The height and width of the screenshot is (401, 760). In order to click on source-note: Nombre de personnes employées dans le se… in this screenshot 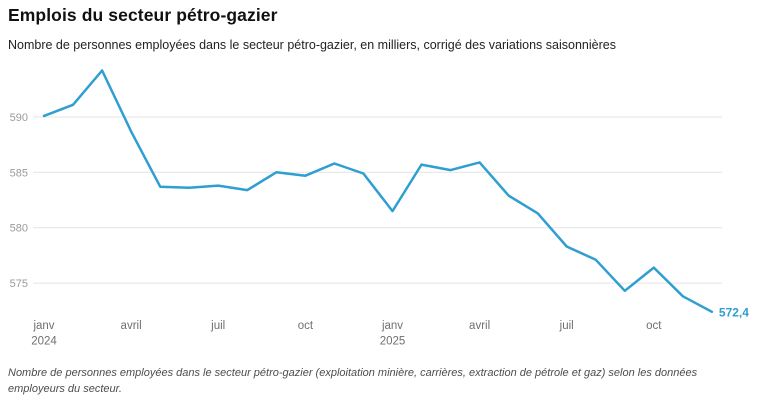, I will do `click(353, 381)`.